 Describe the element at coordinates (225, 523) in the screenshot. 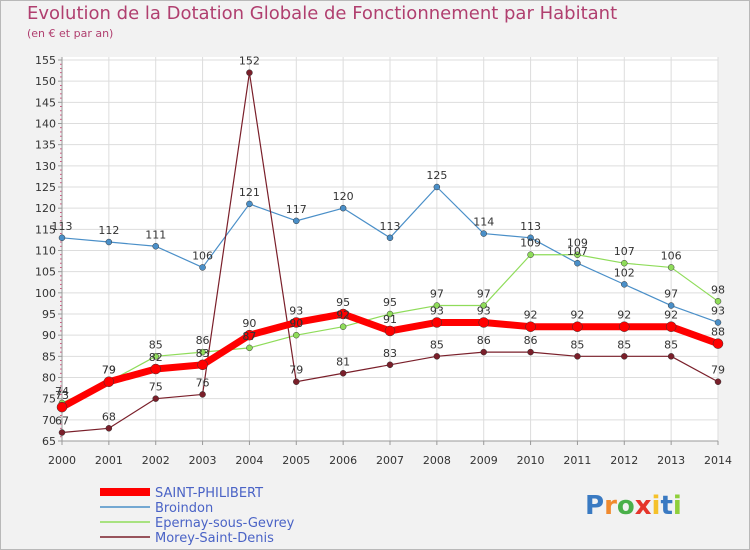

I see `legend-label-epernay-sous-gevrey: Epernay-sous-Gevrey` at that location.